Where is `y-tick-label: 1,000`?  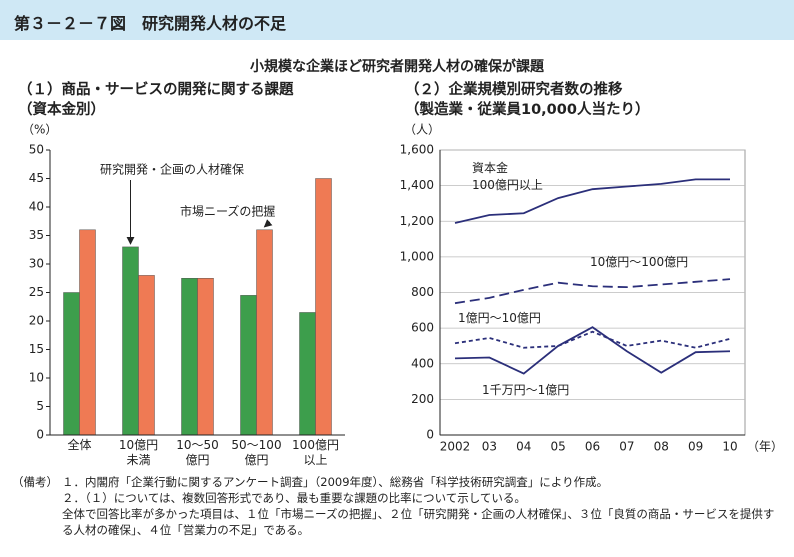 y-tick-label: 1,000 is located at coordinates (417, 256).